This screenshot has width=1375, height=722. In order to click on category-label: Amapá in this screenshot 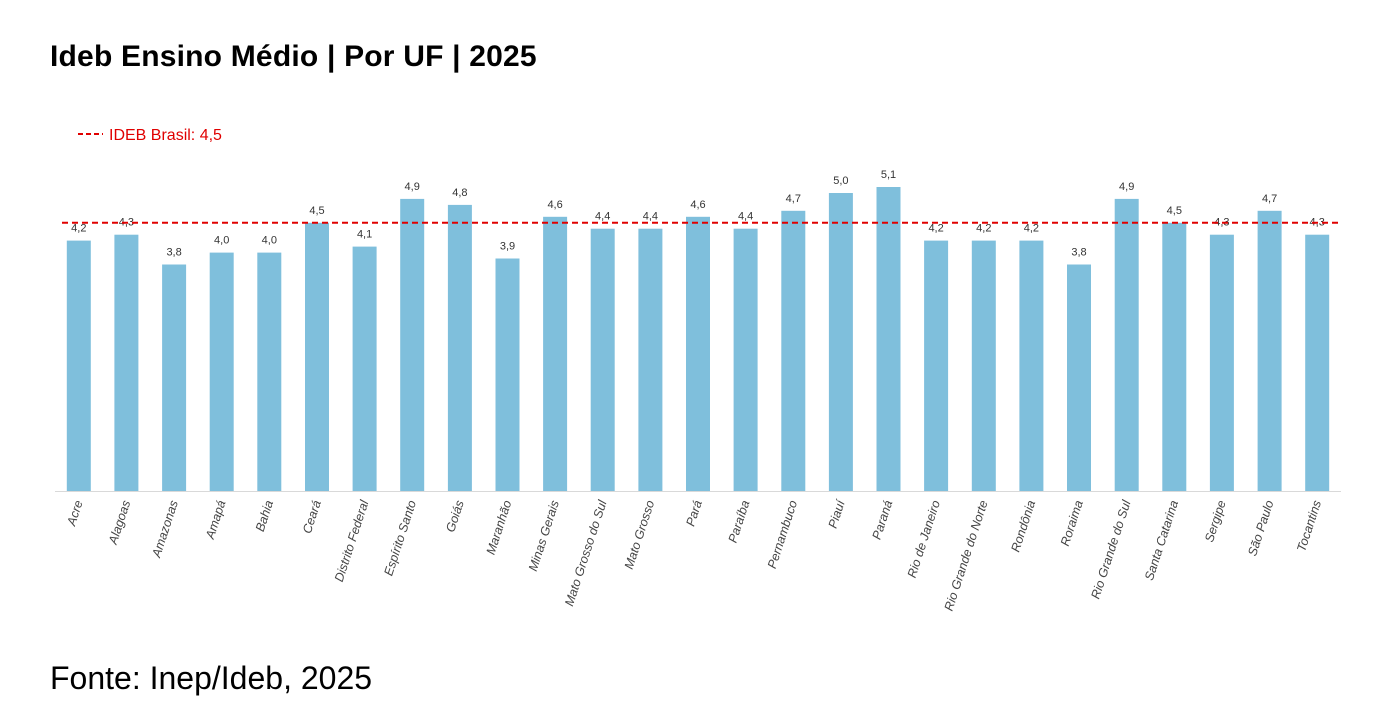, I will do `click(216, 520)`.